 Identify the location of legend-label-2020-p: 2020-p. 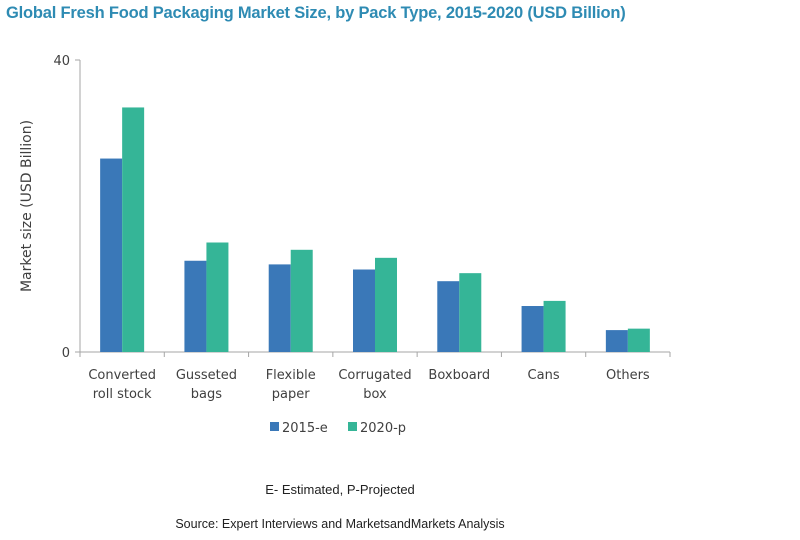
(383, 428).